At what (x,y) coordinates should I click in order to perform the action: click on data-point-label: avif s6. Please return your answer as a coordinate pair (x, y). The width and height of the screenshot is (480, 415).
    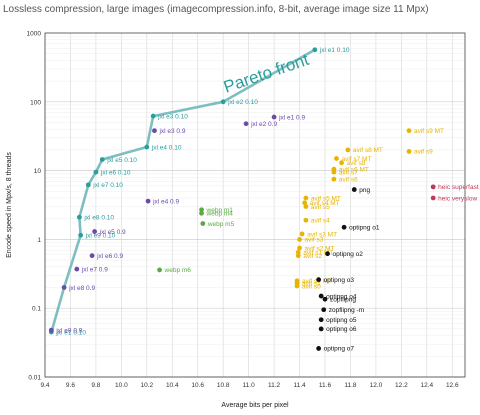
    Looking at the image, I should click on (348, 179).